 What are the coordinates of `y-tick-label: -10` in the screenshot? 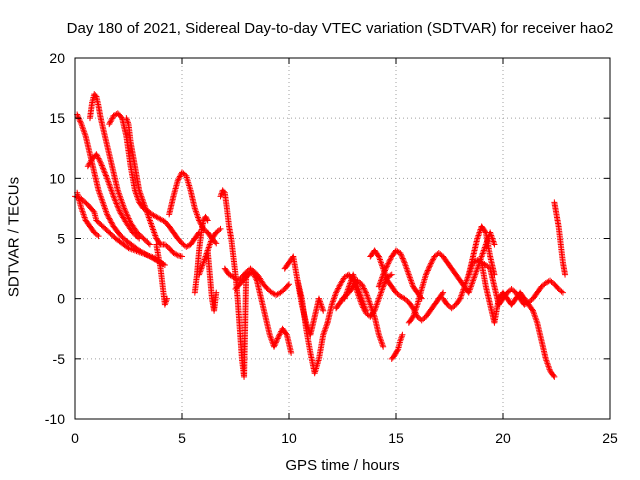 It's located at (55, 419).